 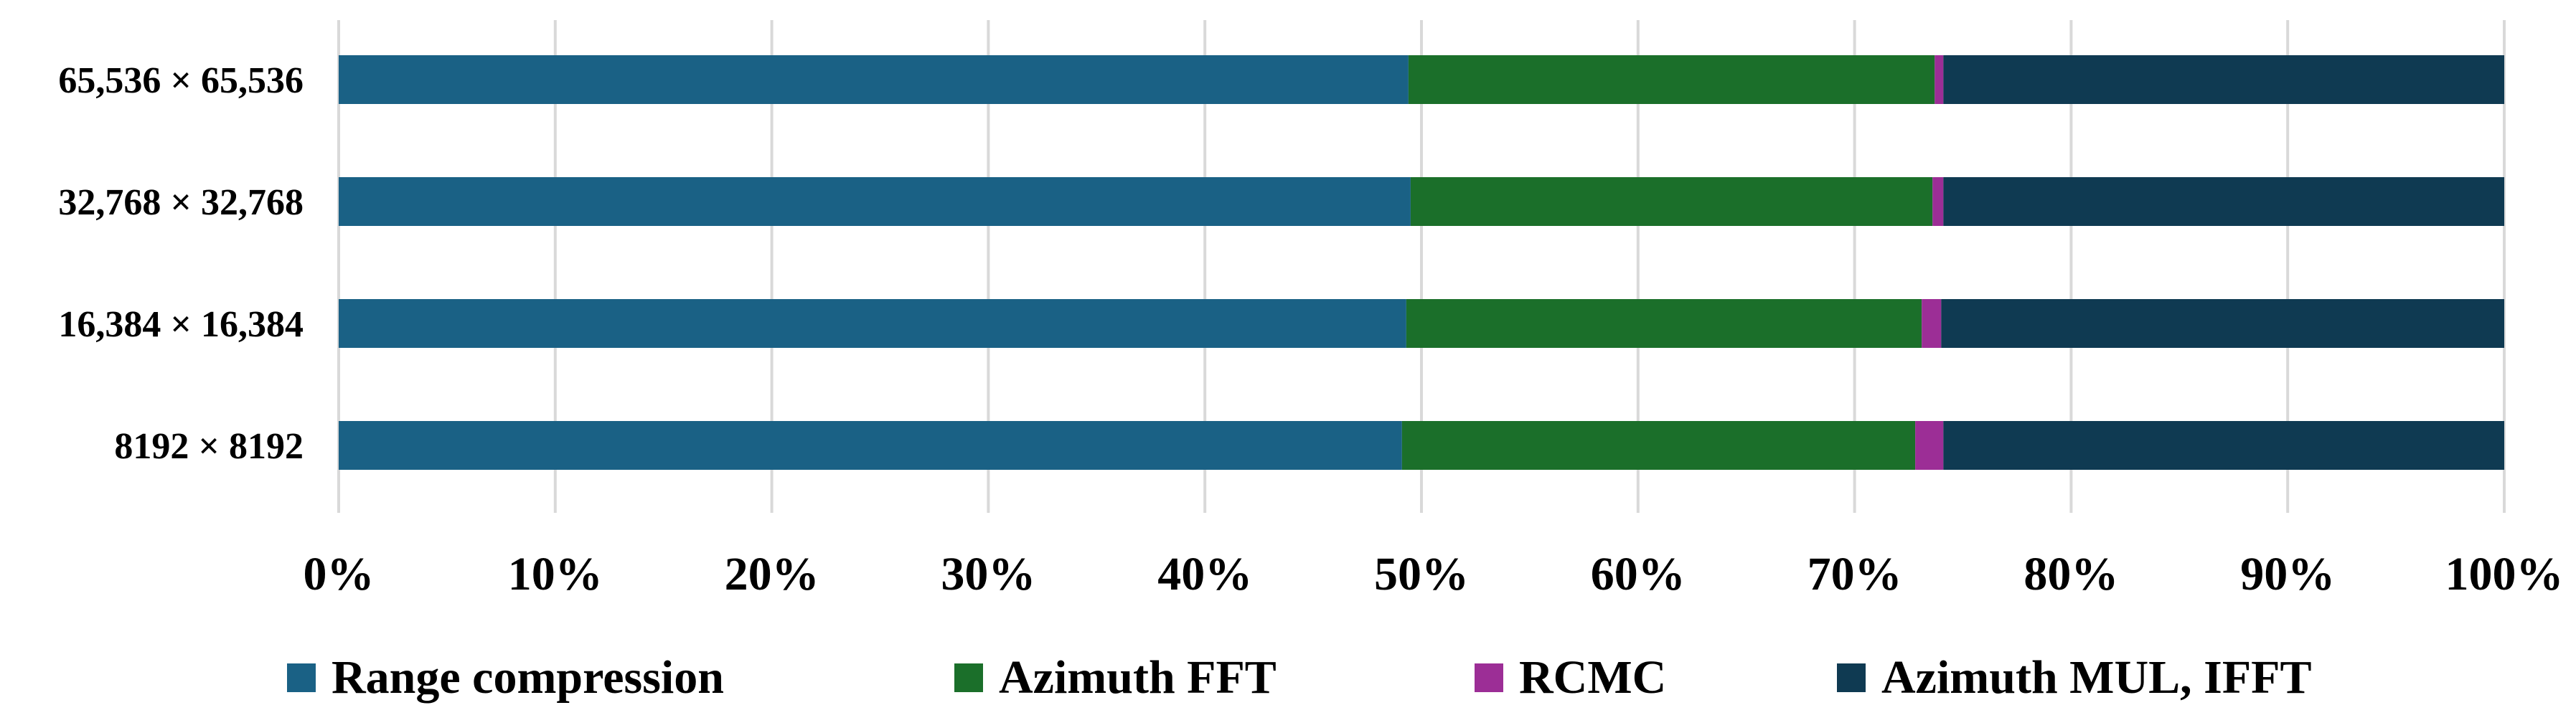 I want to click on category-label: 32,768 × 32,768, so click(x=181, y=202).